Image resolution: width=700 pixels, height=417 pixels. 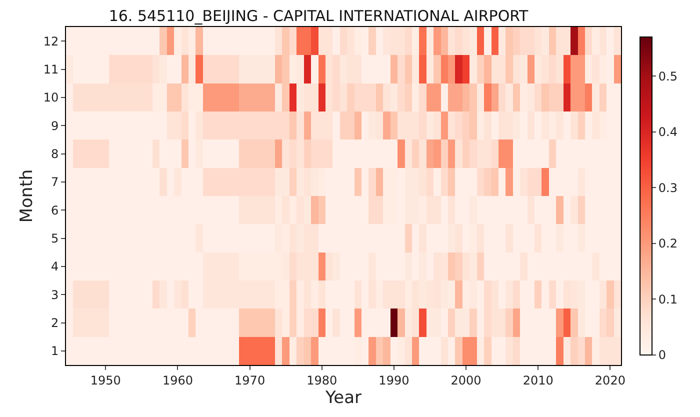 I want to click on y-tick-label: 9, so click(x=54, y=125).